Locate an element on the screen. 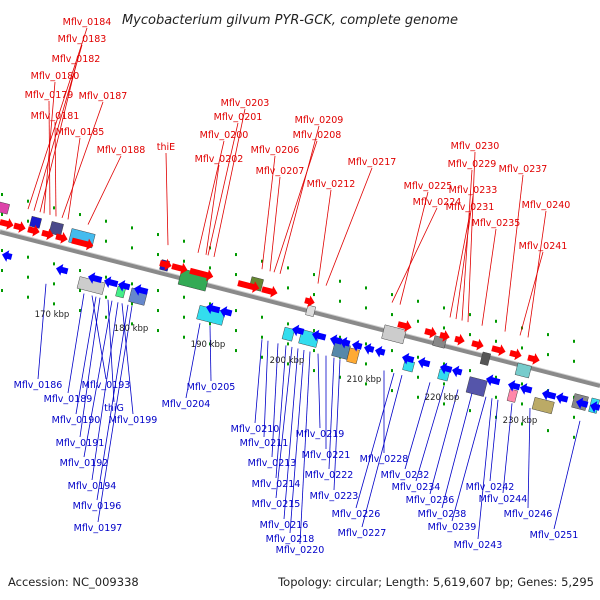  forward-gene-label: Mflv_0185 is located at coordinates (80, 132).